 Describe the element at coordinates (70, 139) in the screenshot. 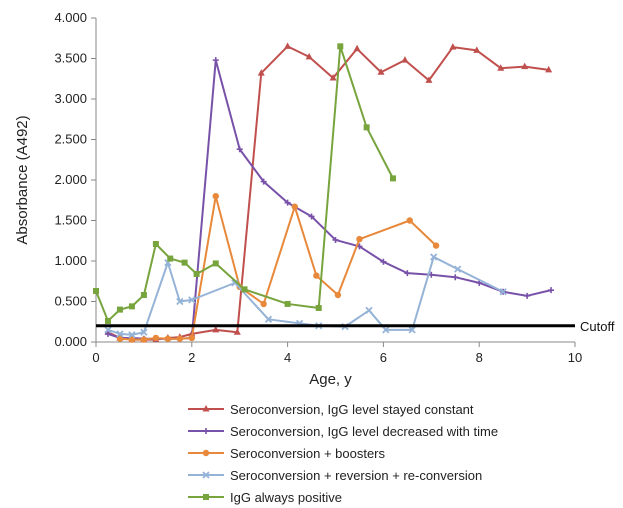

I see `y-tick-label: 2.500` at that location.